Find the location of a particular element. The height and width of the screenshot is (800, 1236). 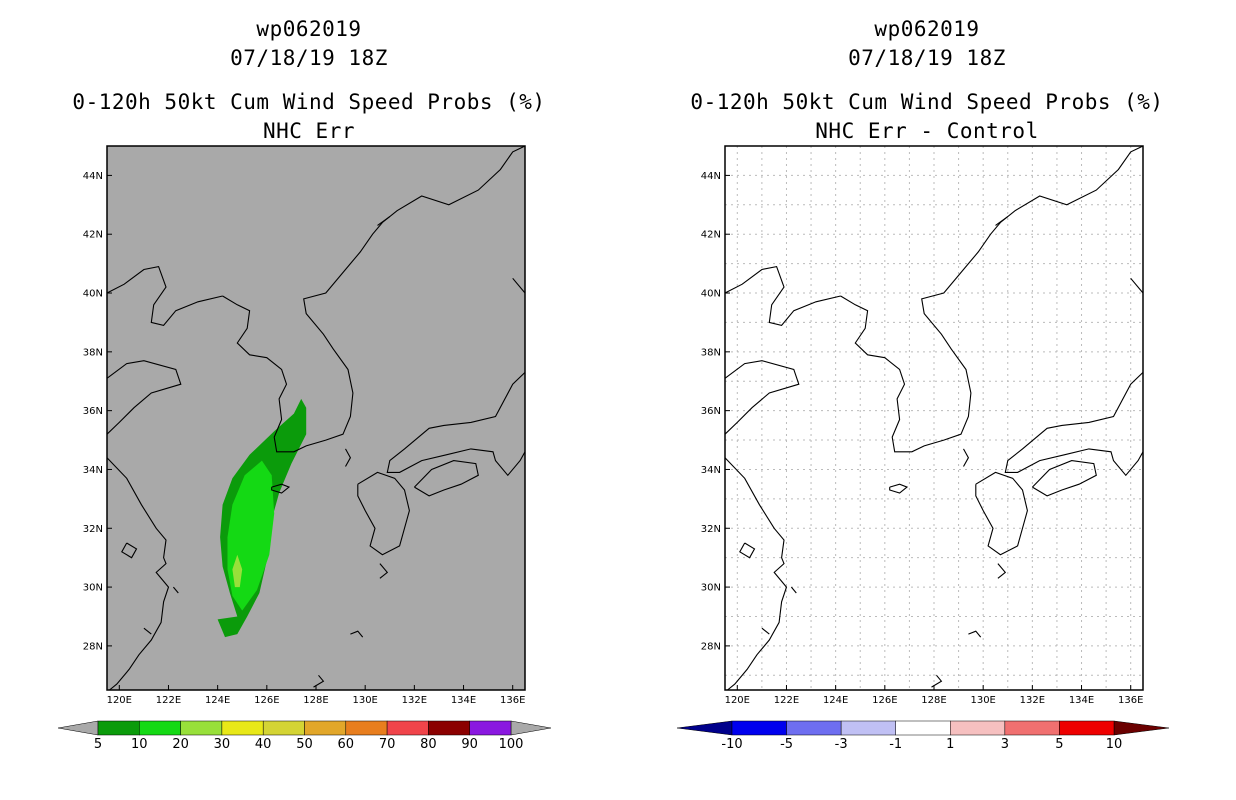

right-colorbar is located at coordinates (923, 728).